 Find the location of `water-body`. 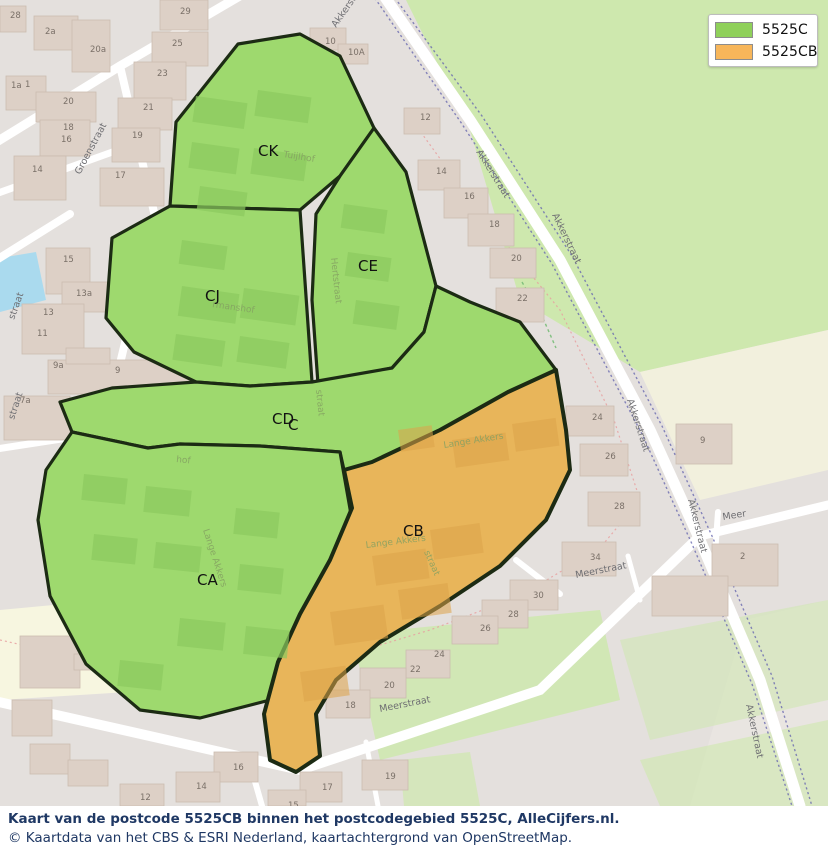

water-body is located at coordinates (23, 282).